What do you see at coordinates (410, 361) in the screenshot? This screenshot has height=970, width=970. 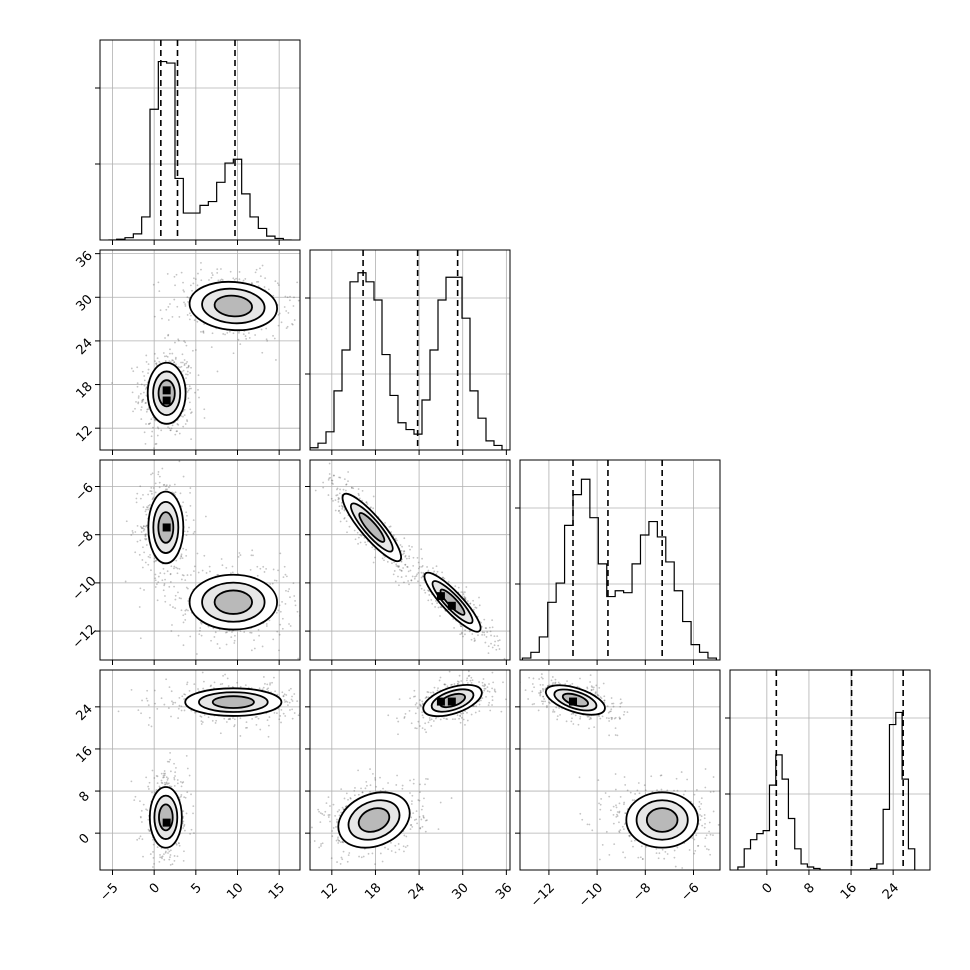 I see `histogram-step-line` at bounding box center [410, 361].